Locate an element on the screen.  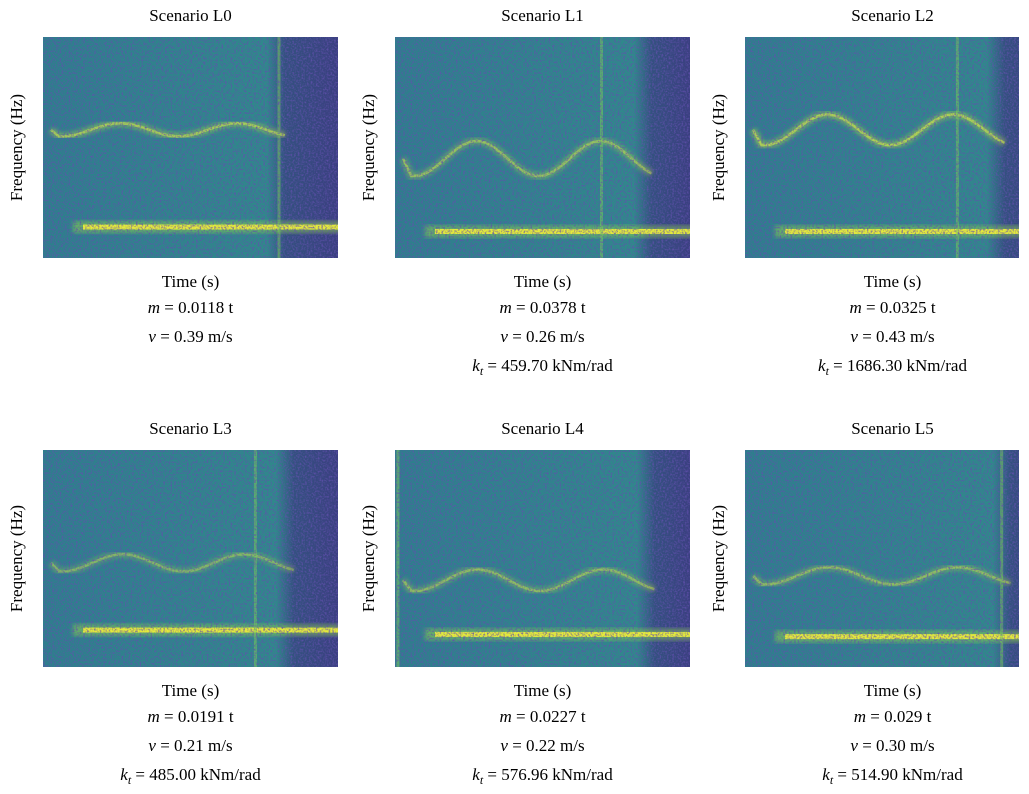
parameter: v = 0.22 m/s is located at coordinates (542, 745).